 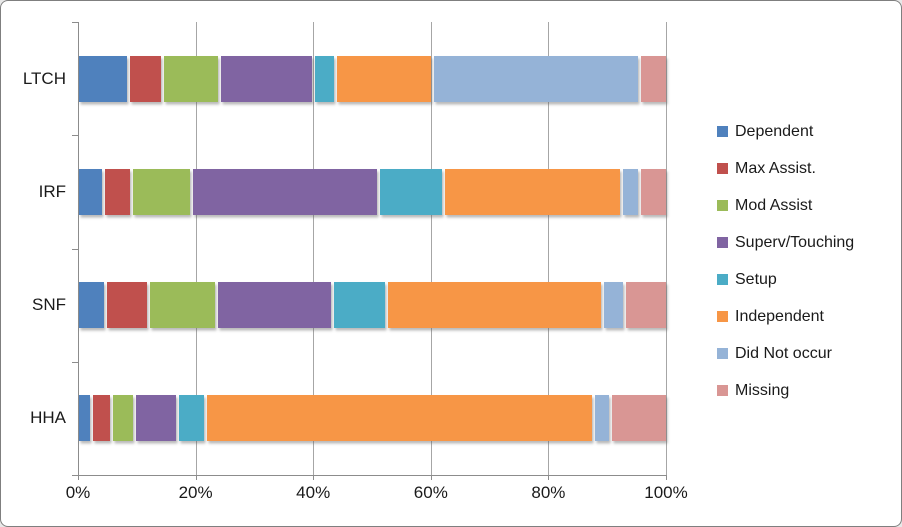 I want to click on legend-item: Max Assist., so click(x=785, y=168).